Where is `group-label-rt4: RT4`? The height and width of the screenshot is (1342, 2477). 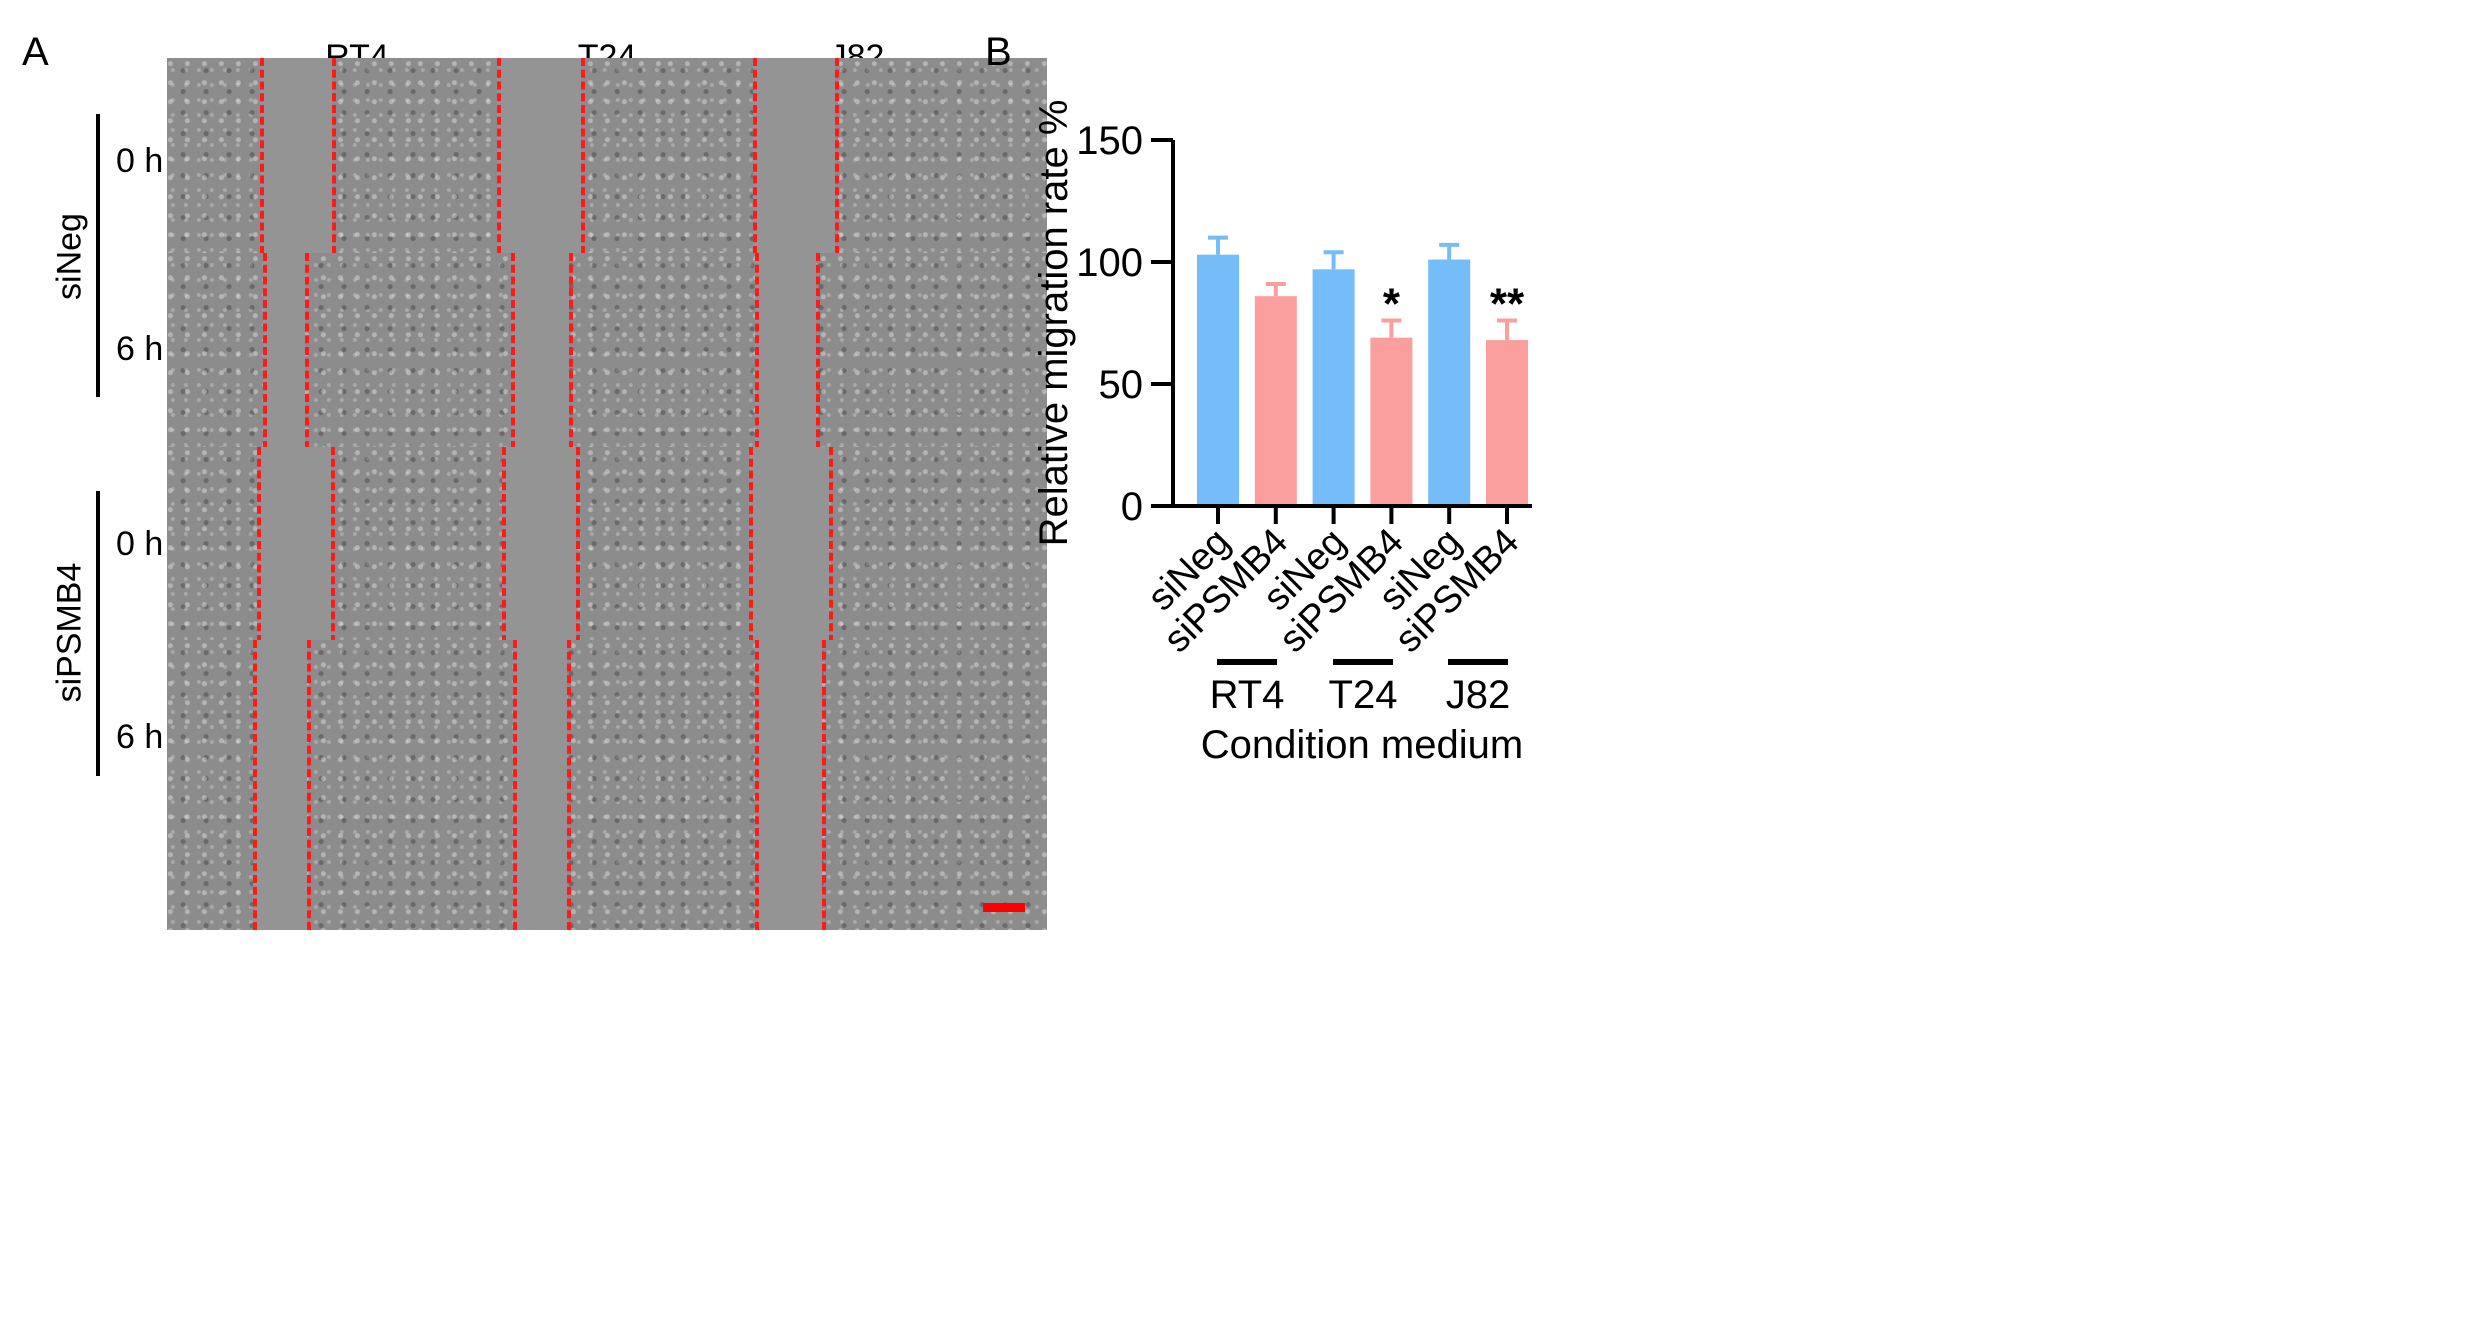 group-label-rt4: RT4 is located at coordinates (1247, 695).